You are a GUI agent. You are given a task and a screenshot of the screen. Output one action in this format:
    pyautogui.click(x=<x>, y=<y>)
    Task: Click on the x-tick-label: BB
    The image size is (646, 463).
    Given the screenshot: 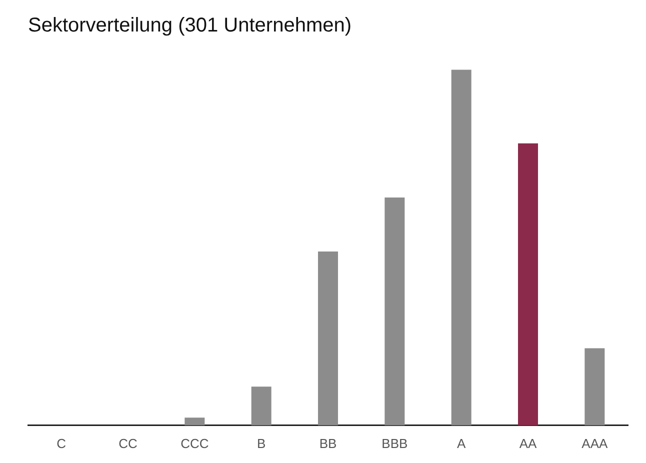 What is the action you would take?
    pyautogui.click(x=328, y=443)
    